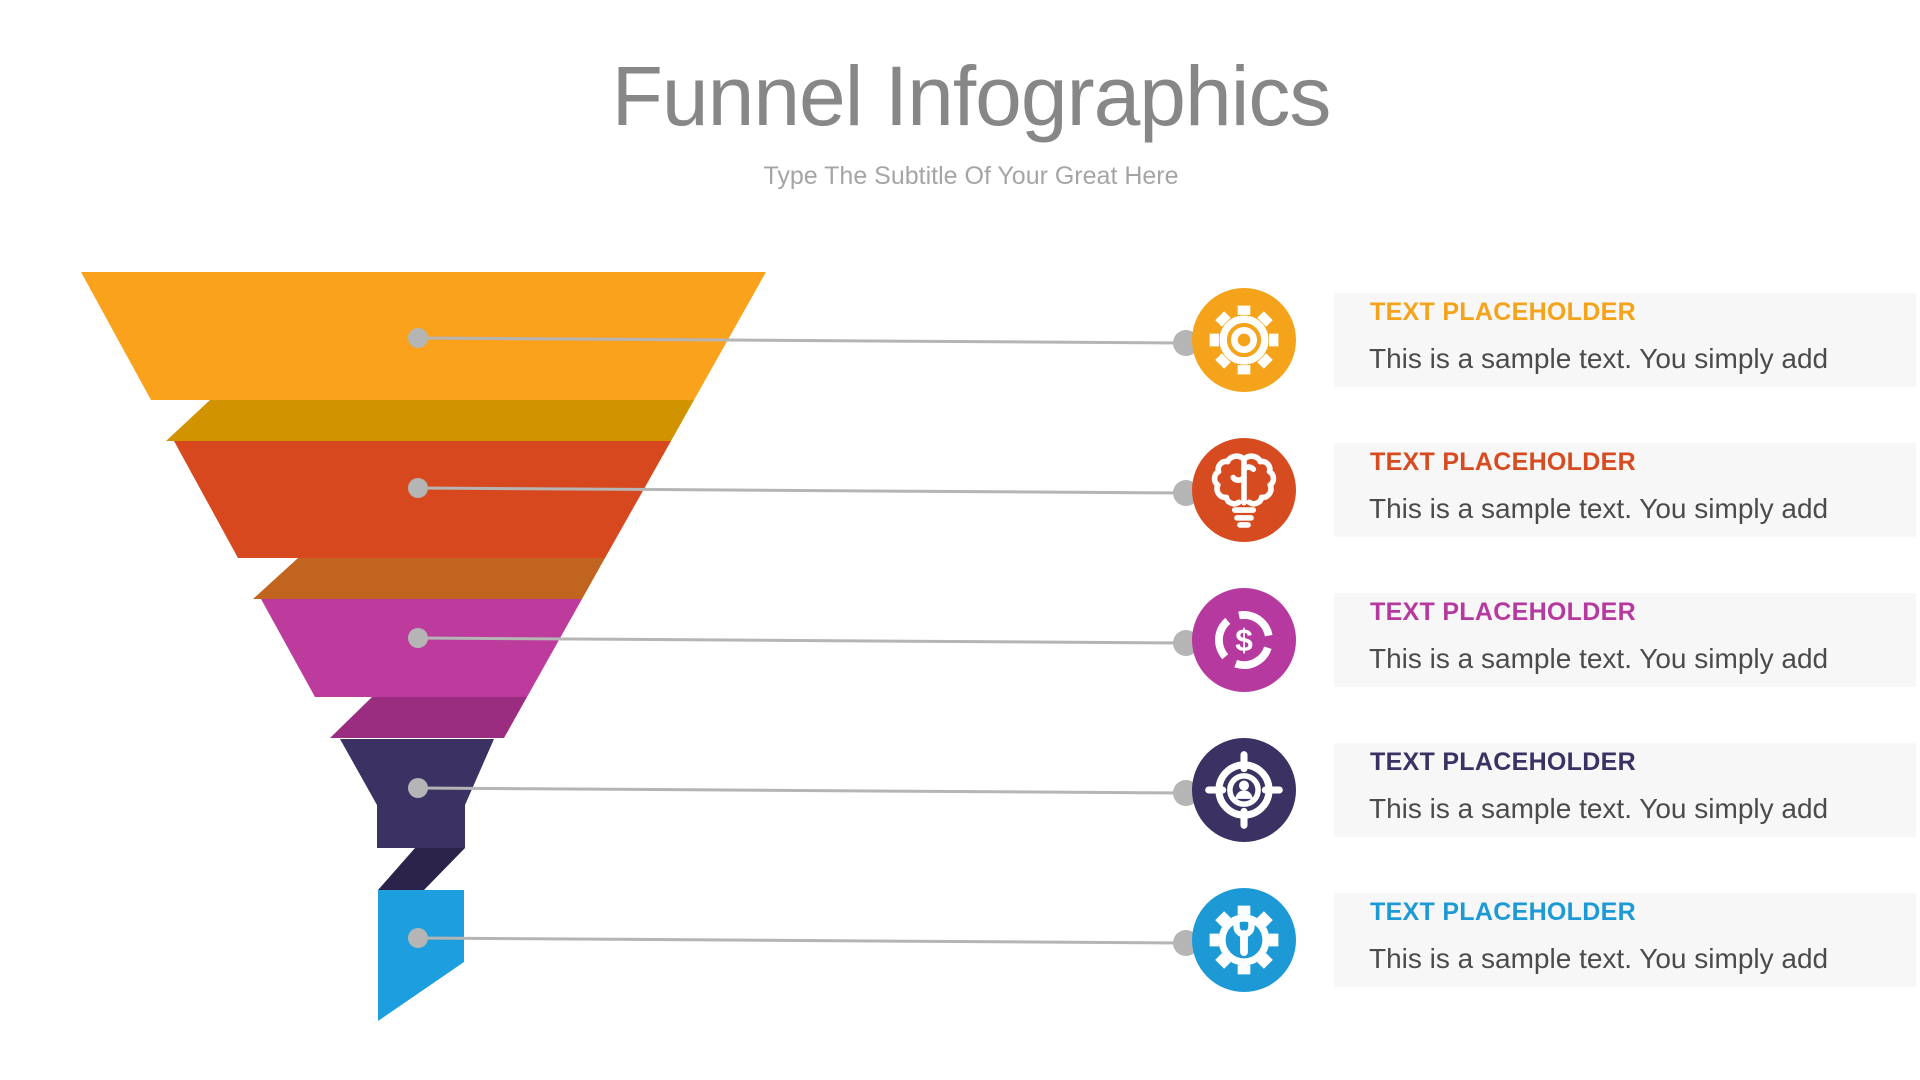  Describe the element at coordinates (421, 869) in the screenshot. I see `funnel-tier-4-fold` at that location.